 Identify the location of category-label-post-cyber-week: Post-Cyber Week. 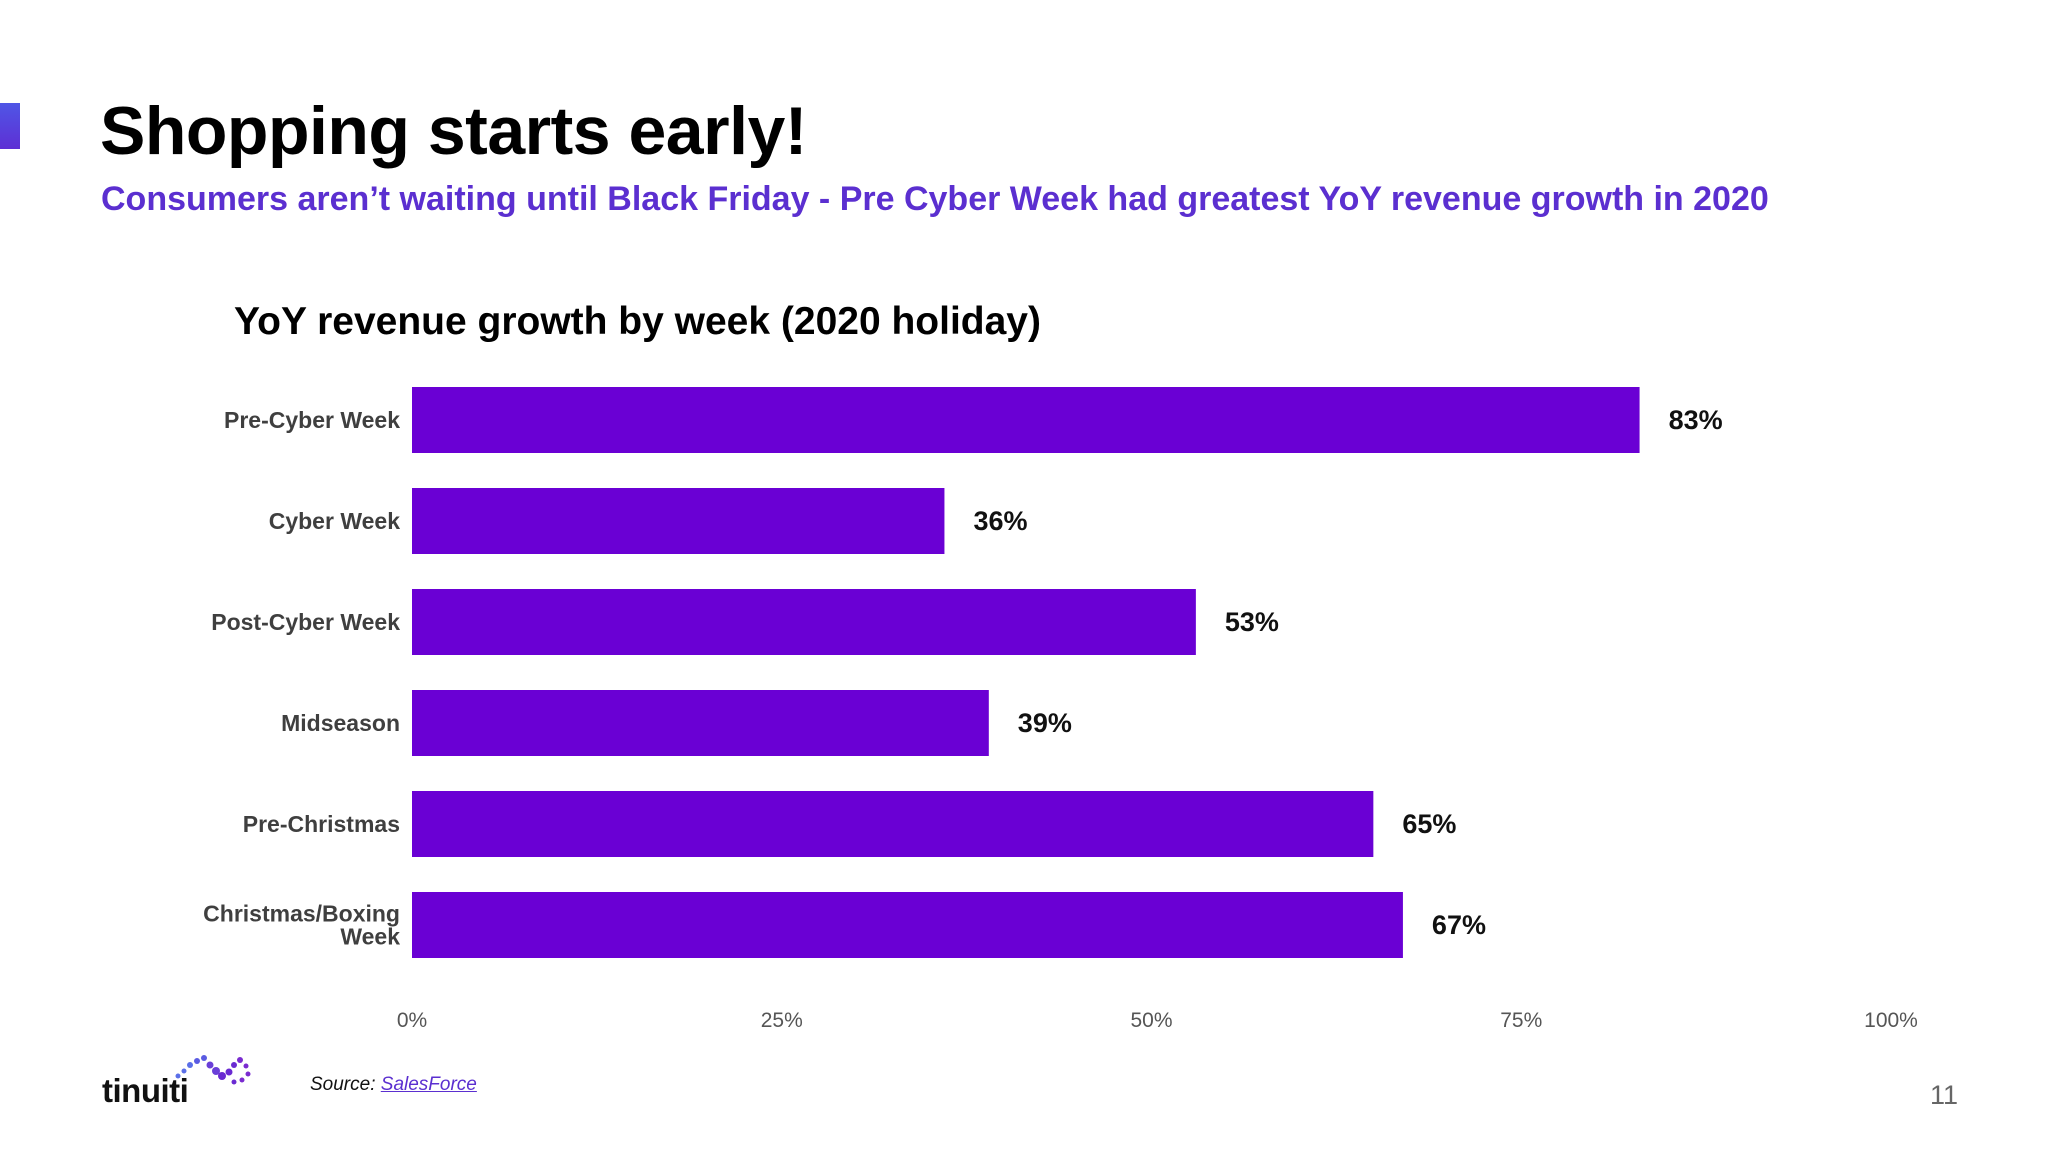
(305, 622).